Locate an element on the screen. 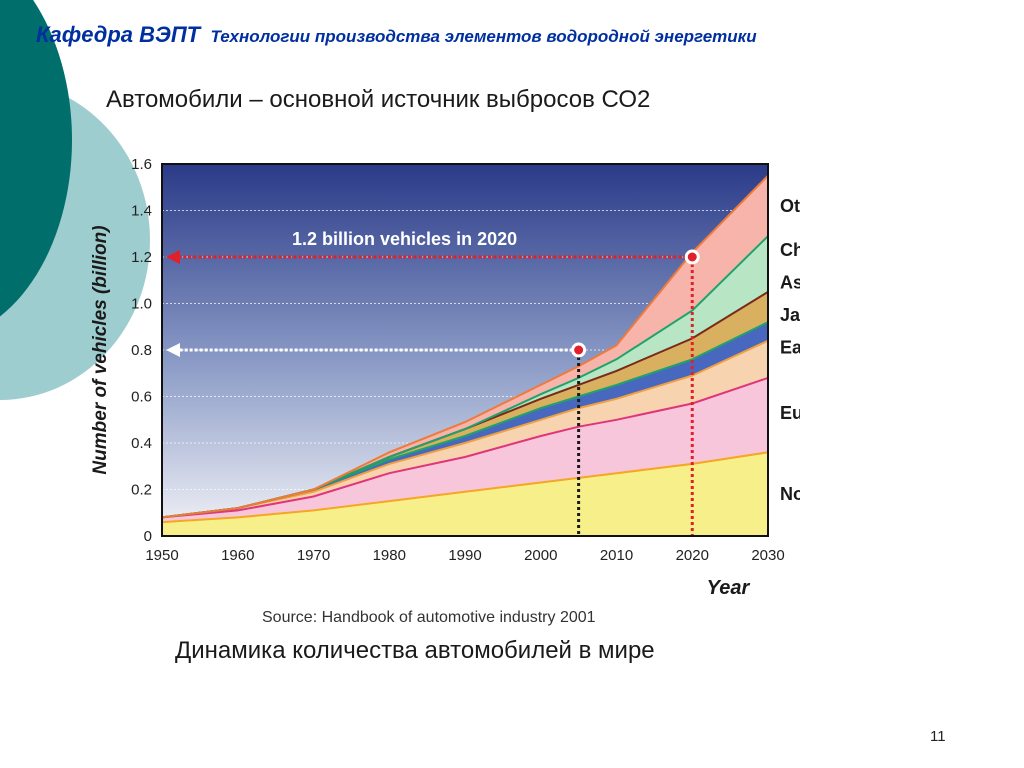  line-europe is located at coordinates (465, 447).